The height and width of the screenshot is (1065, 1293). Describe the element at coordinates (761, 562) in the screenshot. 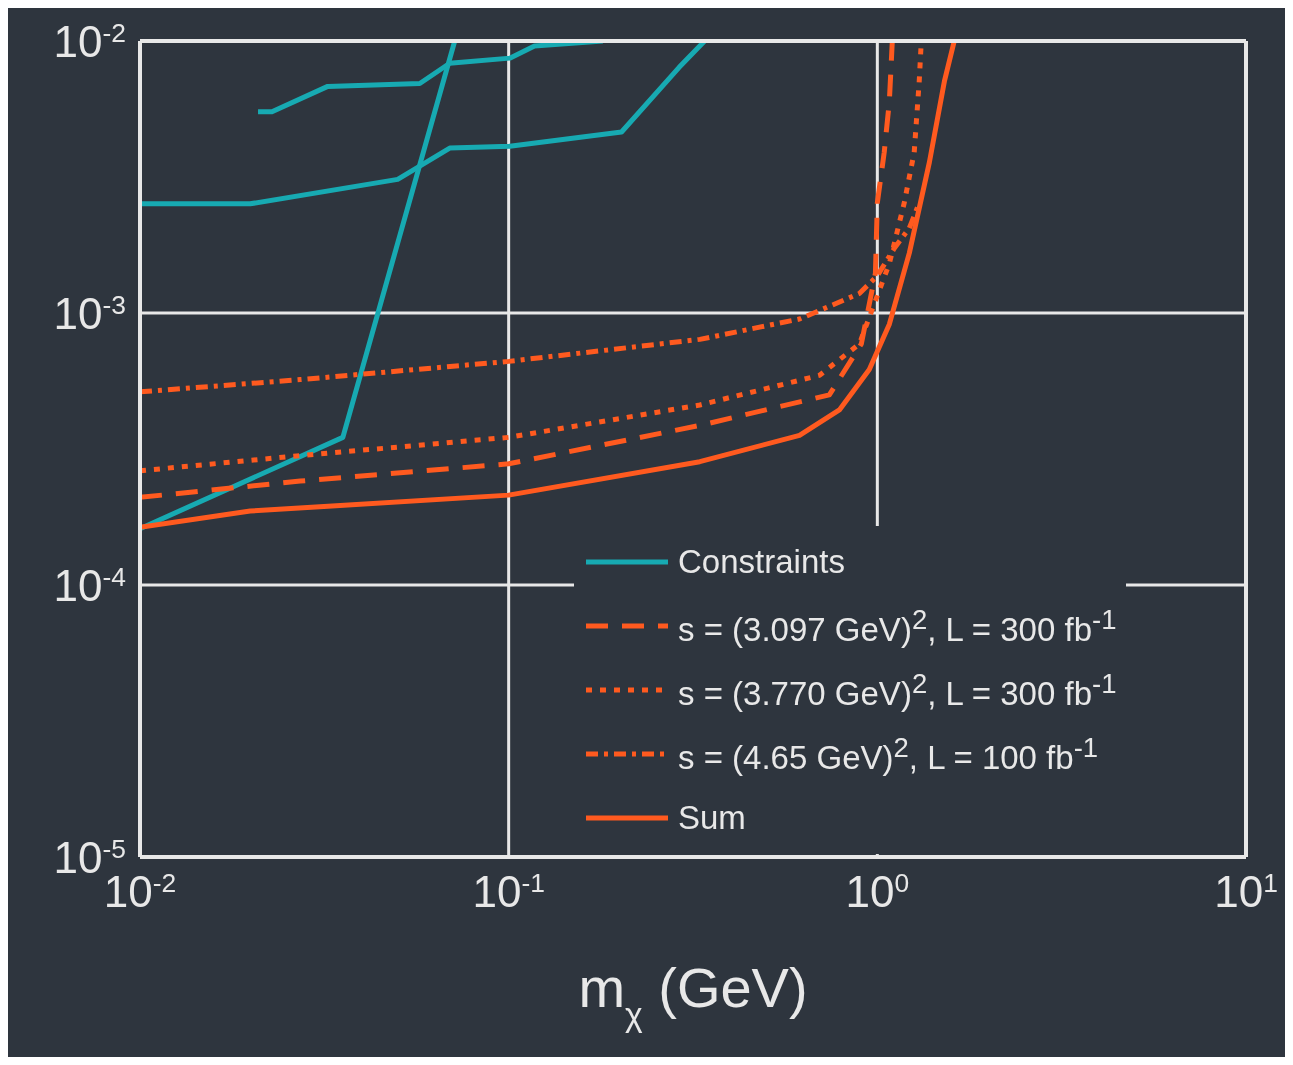

I see `legend-label: Constraints` at that location.